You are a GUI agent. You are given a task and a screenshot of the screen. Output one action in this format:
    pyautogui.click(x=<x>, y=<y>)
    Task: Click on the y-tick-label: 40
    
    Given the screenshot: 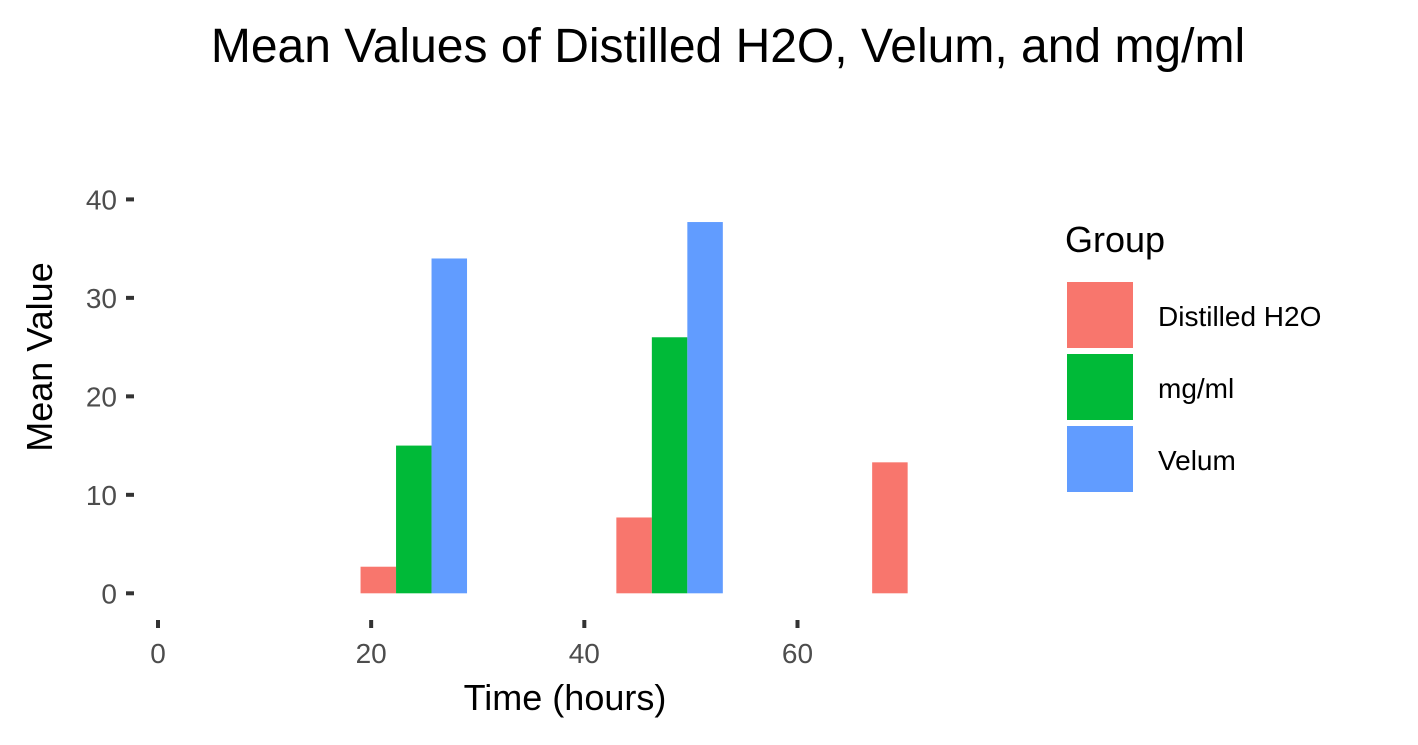 What is the action you would take?
    pyautogui.click(x=101, y=199)
    